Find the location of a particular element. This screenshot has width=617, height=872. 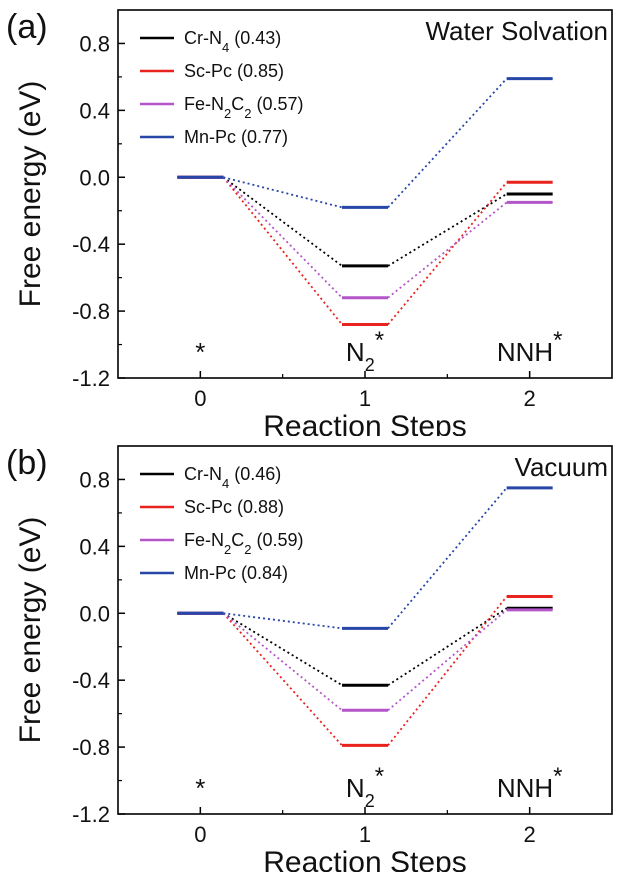

legend-entry-part: (0.46) is located at coordinates (255, 474).